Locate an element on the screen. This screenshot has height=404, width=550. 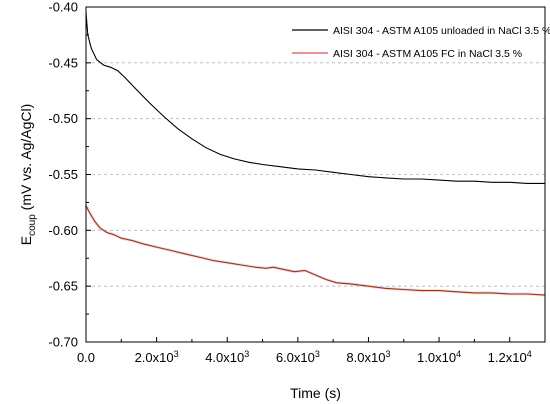
y-tick-label: -0.45 is located at coordinates (63, 62).